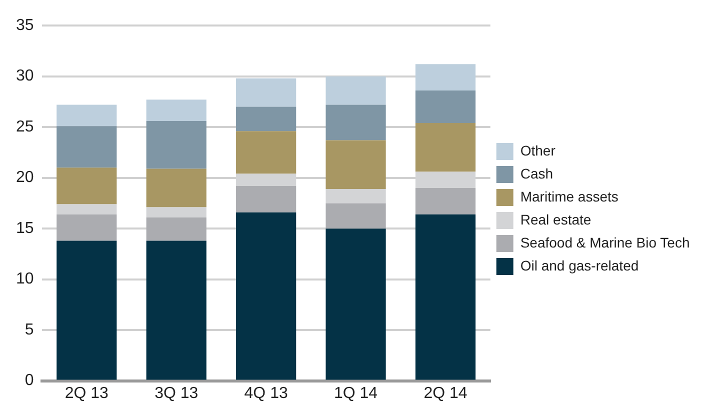 The height and width of the screenshot is (414, 717). What do you see at coordinates (556, 219) in the screenshot?
I see `legend-label: Real estate` at bounding box center [556, 219].